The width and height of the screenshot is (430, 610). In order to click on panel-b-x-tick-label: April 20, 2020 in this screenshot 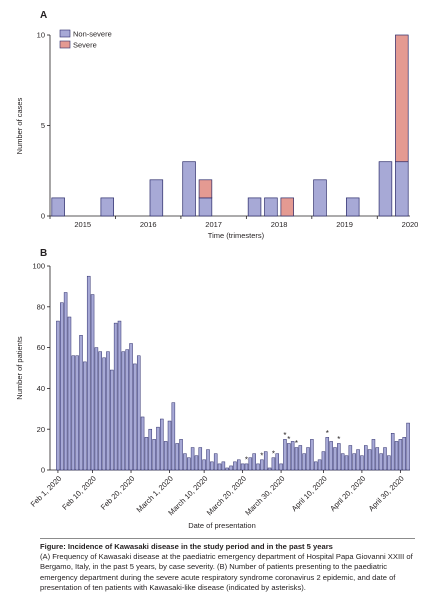, I will do `click(347, 493)`.